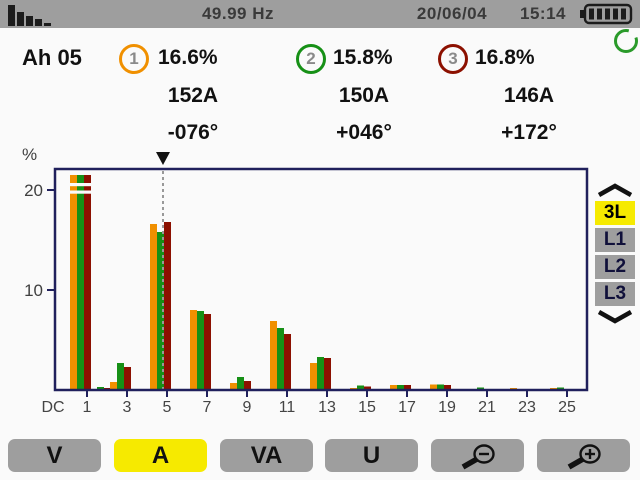 This screenshot has width=640, height=480. What do you see at coordinates (367, 407) in the screenshot?
I see `x-tick-label: 15` at bounding box center [367, 407].